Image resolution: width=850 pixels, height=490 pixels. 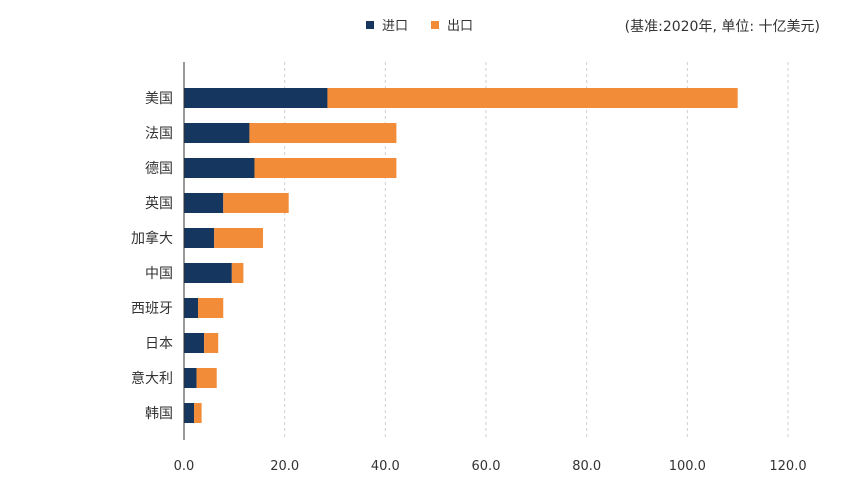 I want to click on category-label: 加拿大, so click(x=152, y=238).